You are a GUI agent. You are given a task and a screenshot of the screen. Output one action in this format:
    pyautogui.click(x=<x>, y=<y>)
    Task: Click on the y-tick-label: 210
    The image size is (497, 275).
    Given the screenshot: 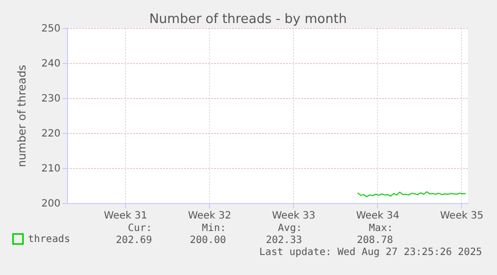 What is the action you would take?
    pyautogui.click(x=50, y=169)
    